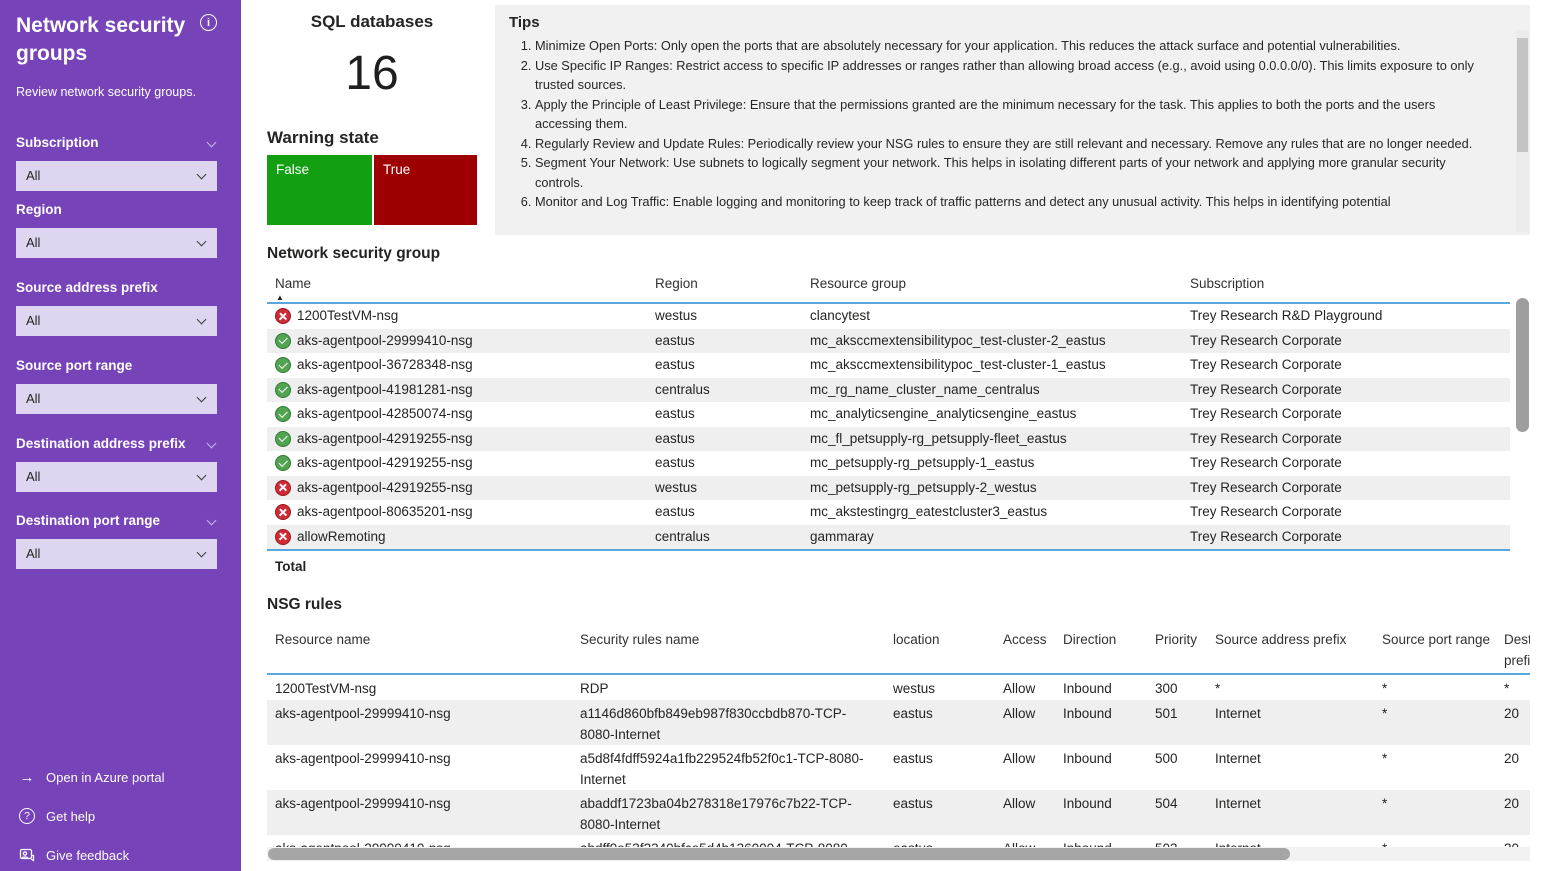  Describe the element at coordinates (640, 639) in the screenshot. I see `column-header-security-rules-name: Security rules name` at that location.